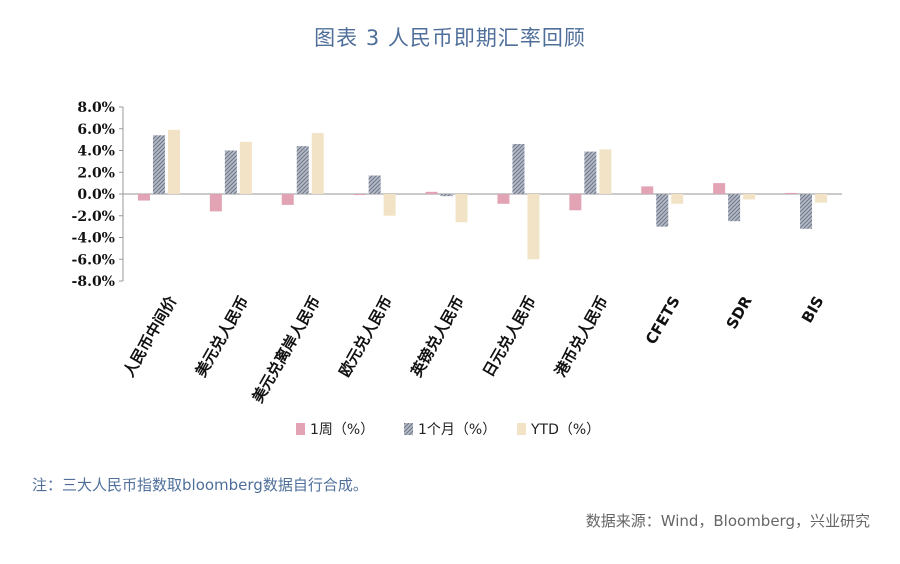 This screenshot has height=564, width=900. Describe the element at coordinates (200, 485) in the screenshot. I see `chart-note: 注：三大人民币指数取bloomberg数据自行合成。` at that location.